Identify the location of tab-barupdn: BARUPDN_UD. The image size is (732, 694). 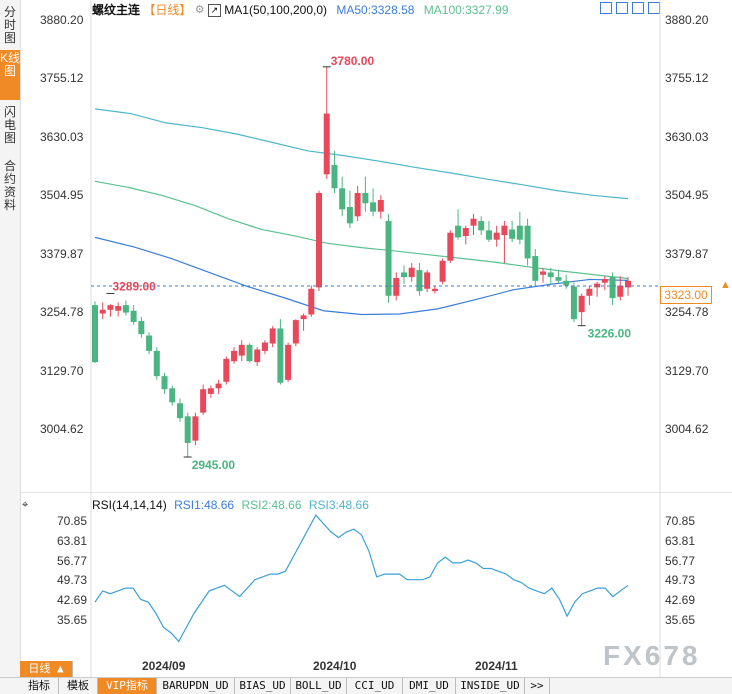
(196, 686).